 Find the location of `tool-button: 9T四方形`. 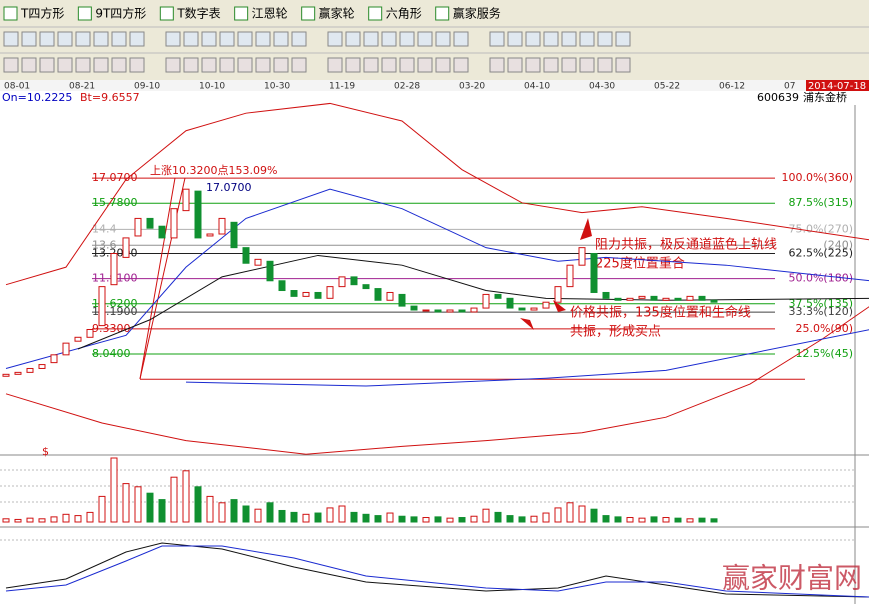

tool-button: 9T四方形 is located at coordinates (120, 13).